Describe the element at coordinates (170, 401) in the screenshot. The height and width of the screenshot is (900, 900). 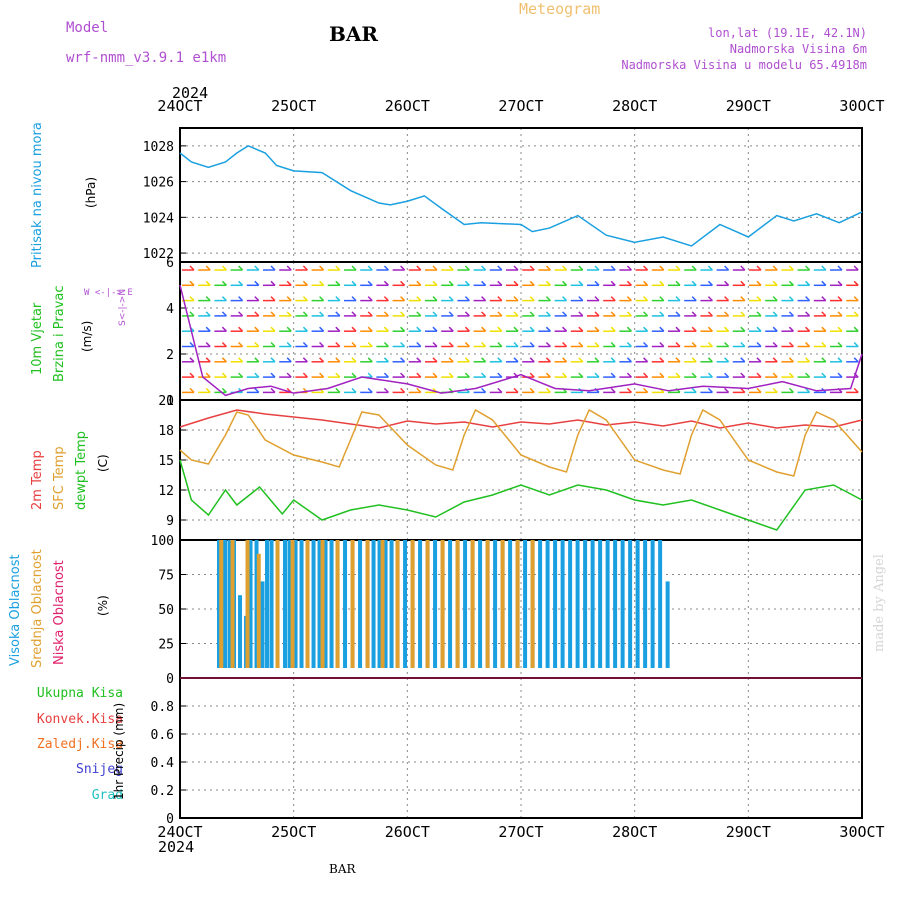
I see `y-tick-label: 0` at that location.